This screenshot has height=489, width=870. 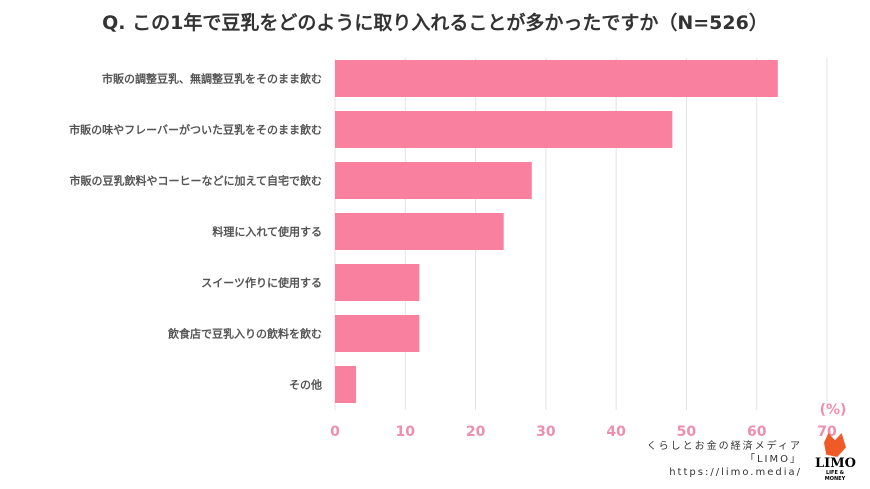 What do you see at coordinates (687, 432) in the screenshot?
I see `x-tick-label: 50` at bounding box center [687, 432].